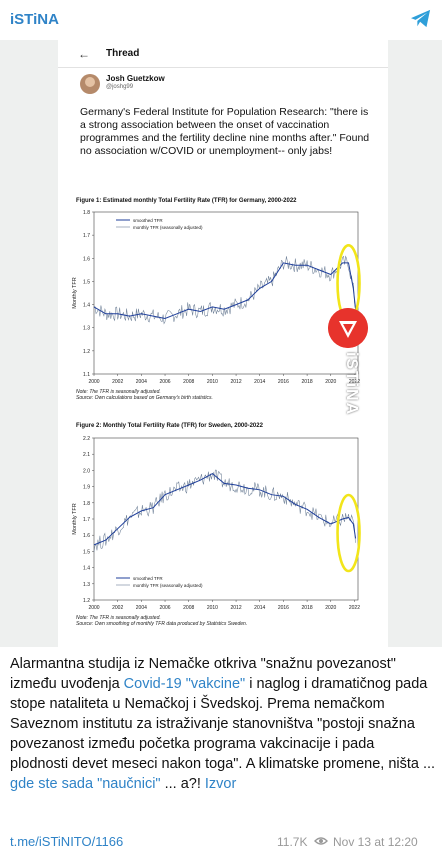  Describe the element at coordinates (375, 842) in the screenshot. I see `post-date: Nov 13 at 12:20` at that location.